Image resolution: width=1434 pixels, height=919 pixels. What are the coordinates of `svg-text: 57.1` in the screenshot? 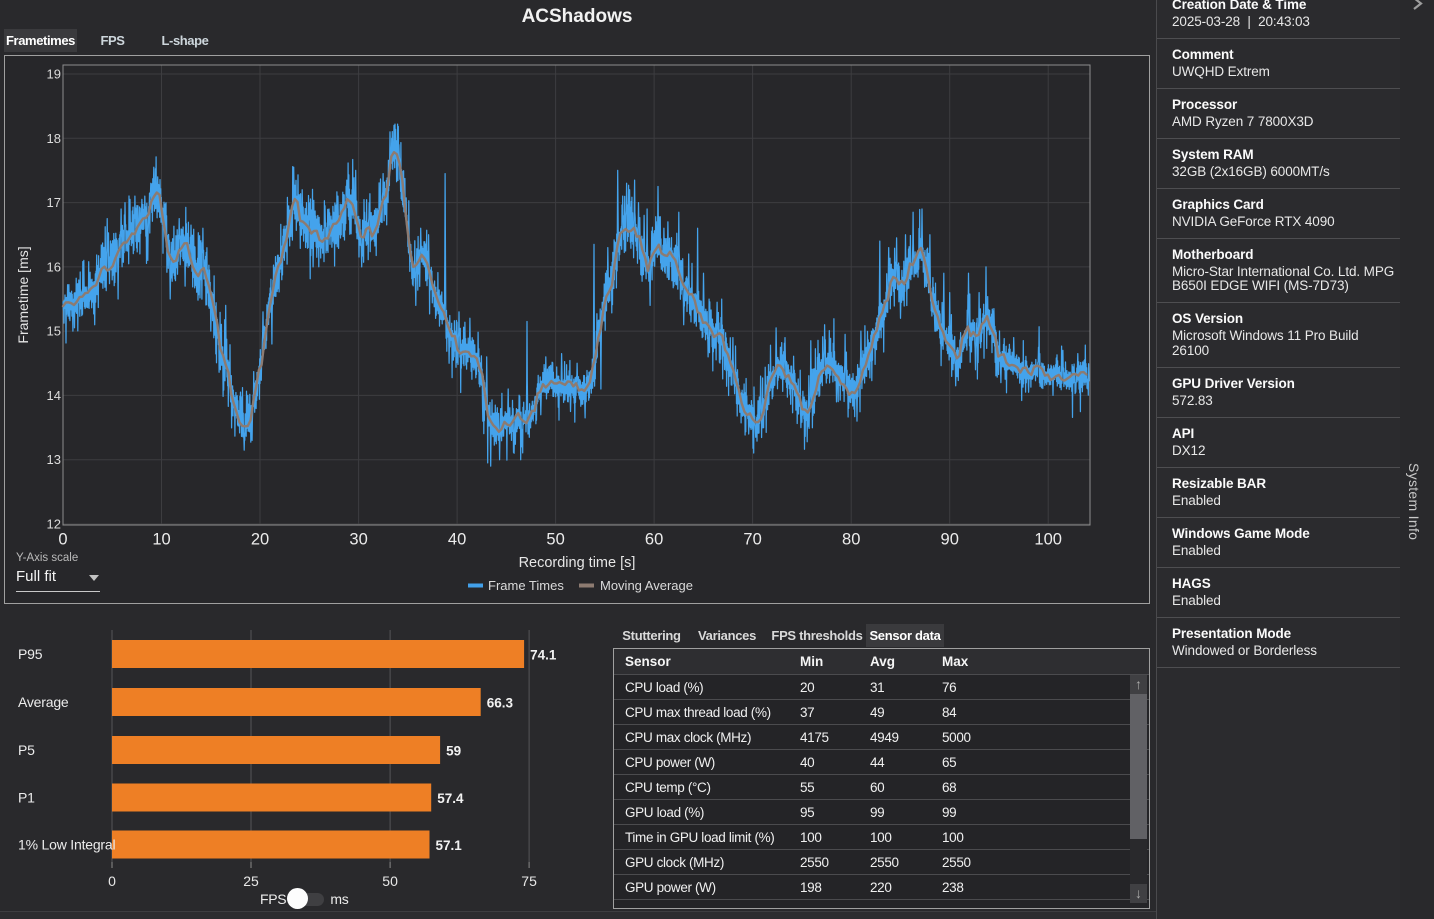 It's located at (449, 845).